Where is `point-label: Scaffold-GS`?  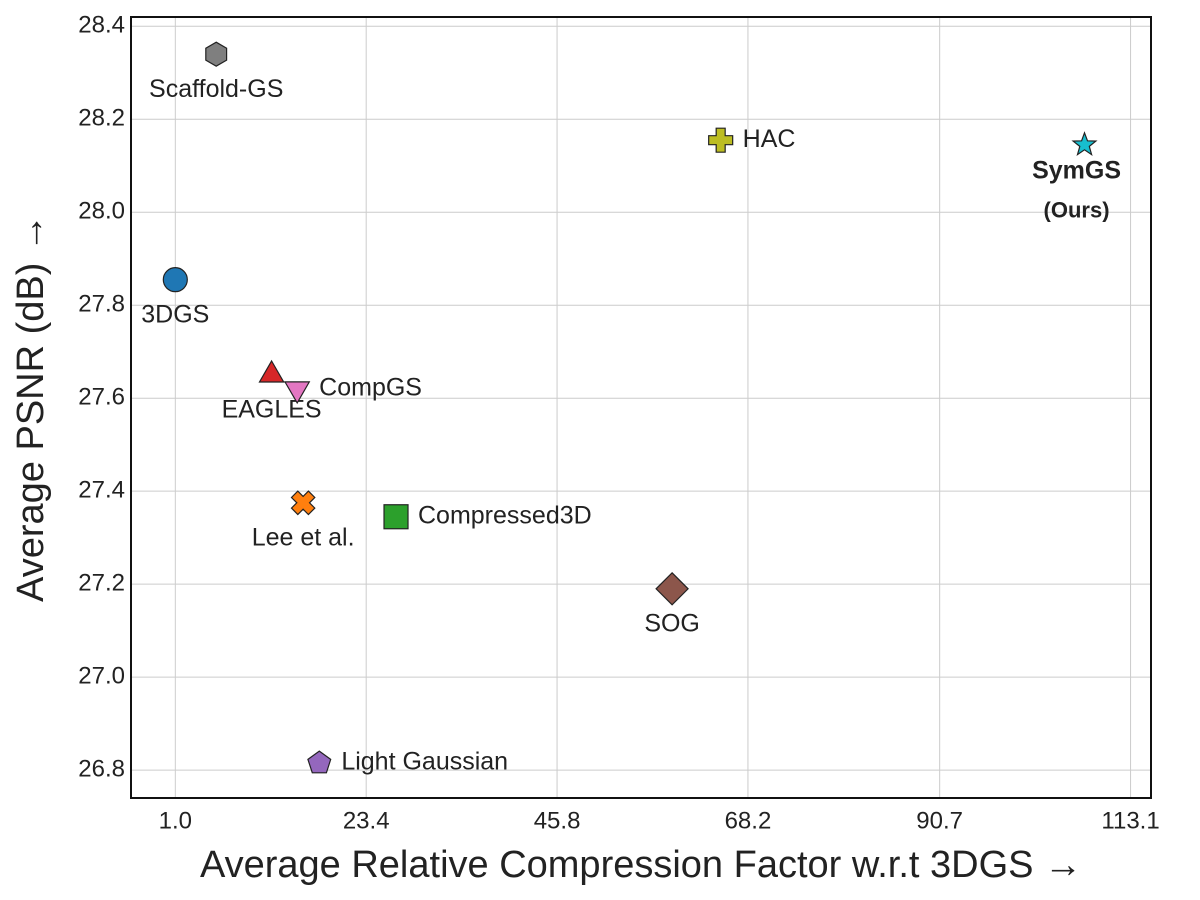 point-label: Scaffold-GS is located at coordinates (216, 89).